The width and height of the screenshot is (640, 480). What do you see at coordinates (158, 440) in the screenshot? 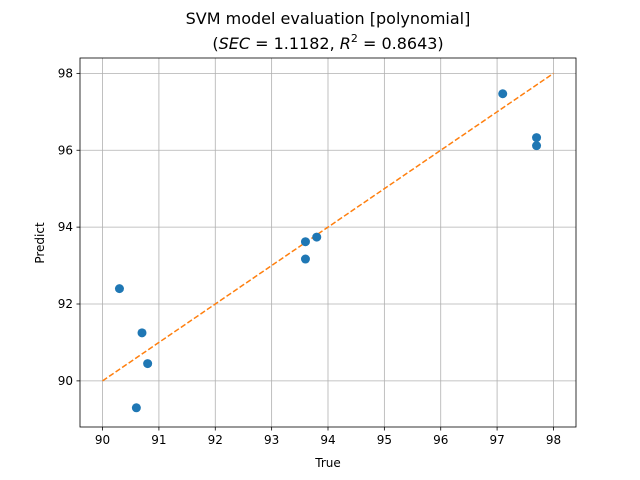
I see `x-tick-label: 91` at bounding box center [158, 440].